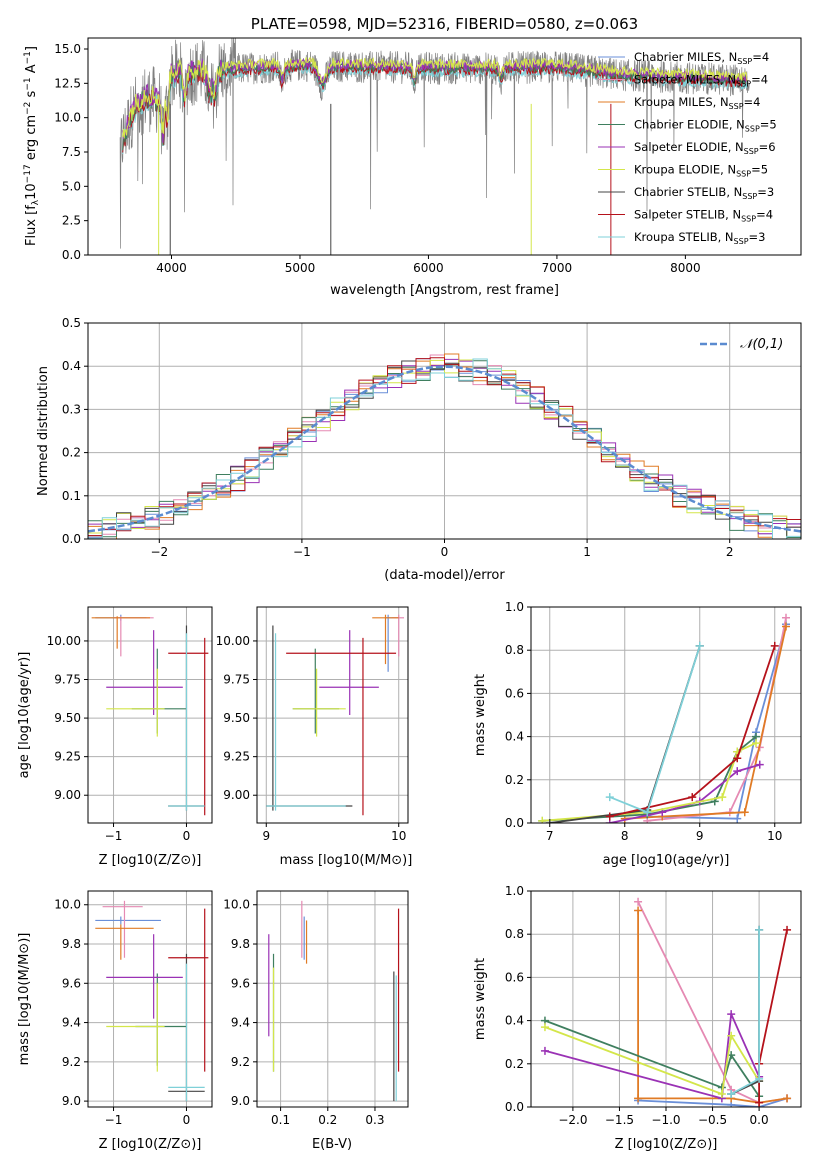  I want to click on y-tick-label: 1.0, so click(514, 607).